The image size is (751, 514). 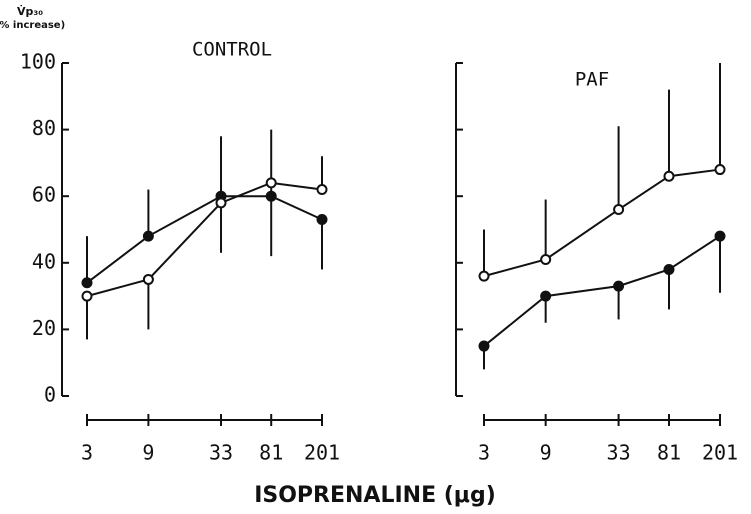 I want to click on y-axis-label: V̇p₃₀, so click(x=30, y=11).